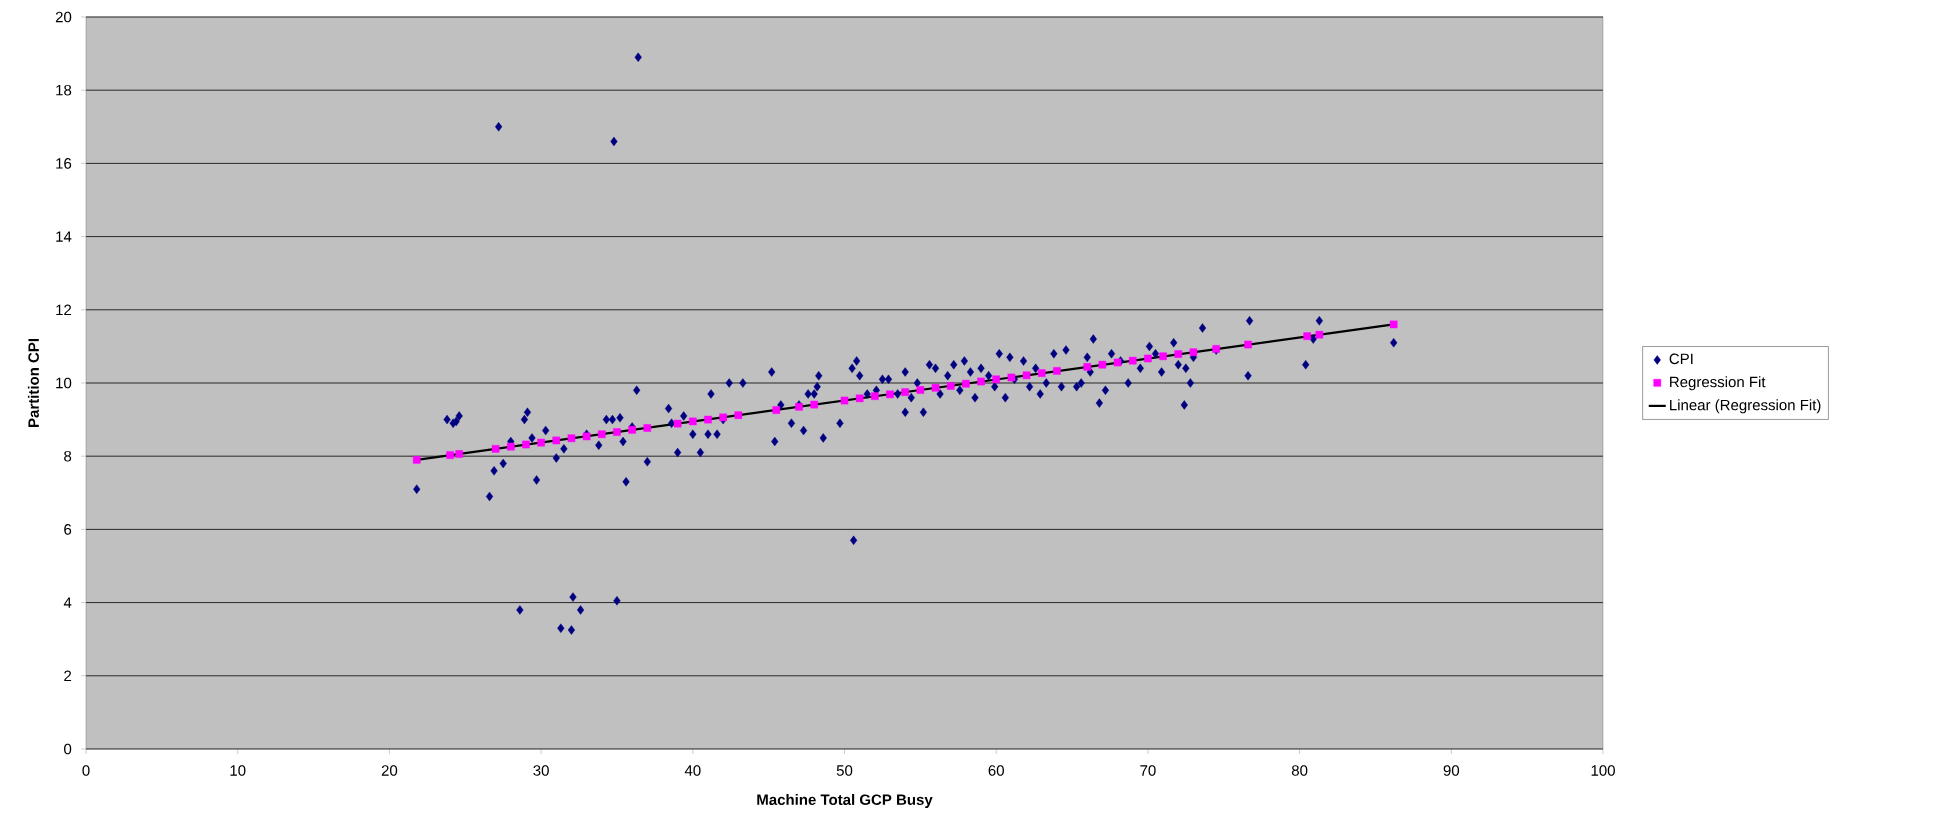 Image resolution: width=1937 pixels, height=832 pixels. What do you see at coordinates (1451, 770) in the screenshot?
I see `x-tick-label: 90` at bounding box center [1451, 770].